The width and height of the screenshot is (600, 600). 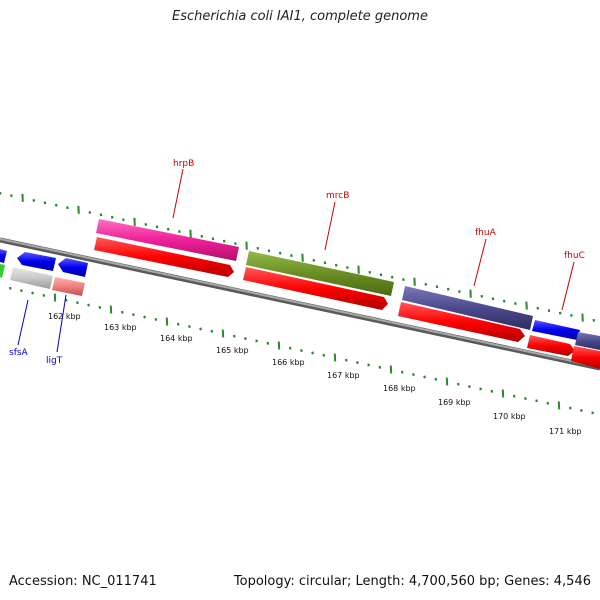 What do you see at coordinates (399, 388) in the screenshot?
I see `scale-label: 168 kbp` at bounding box center [399, 388].